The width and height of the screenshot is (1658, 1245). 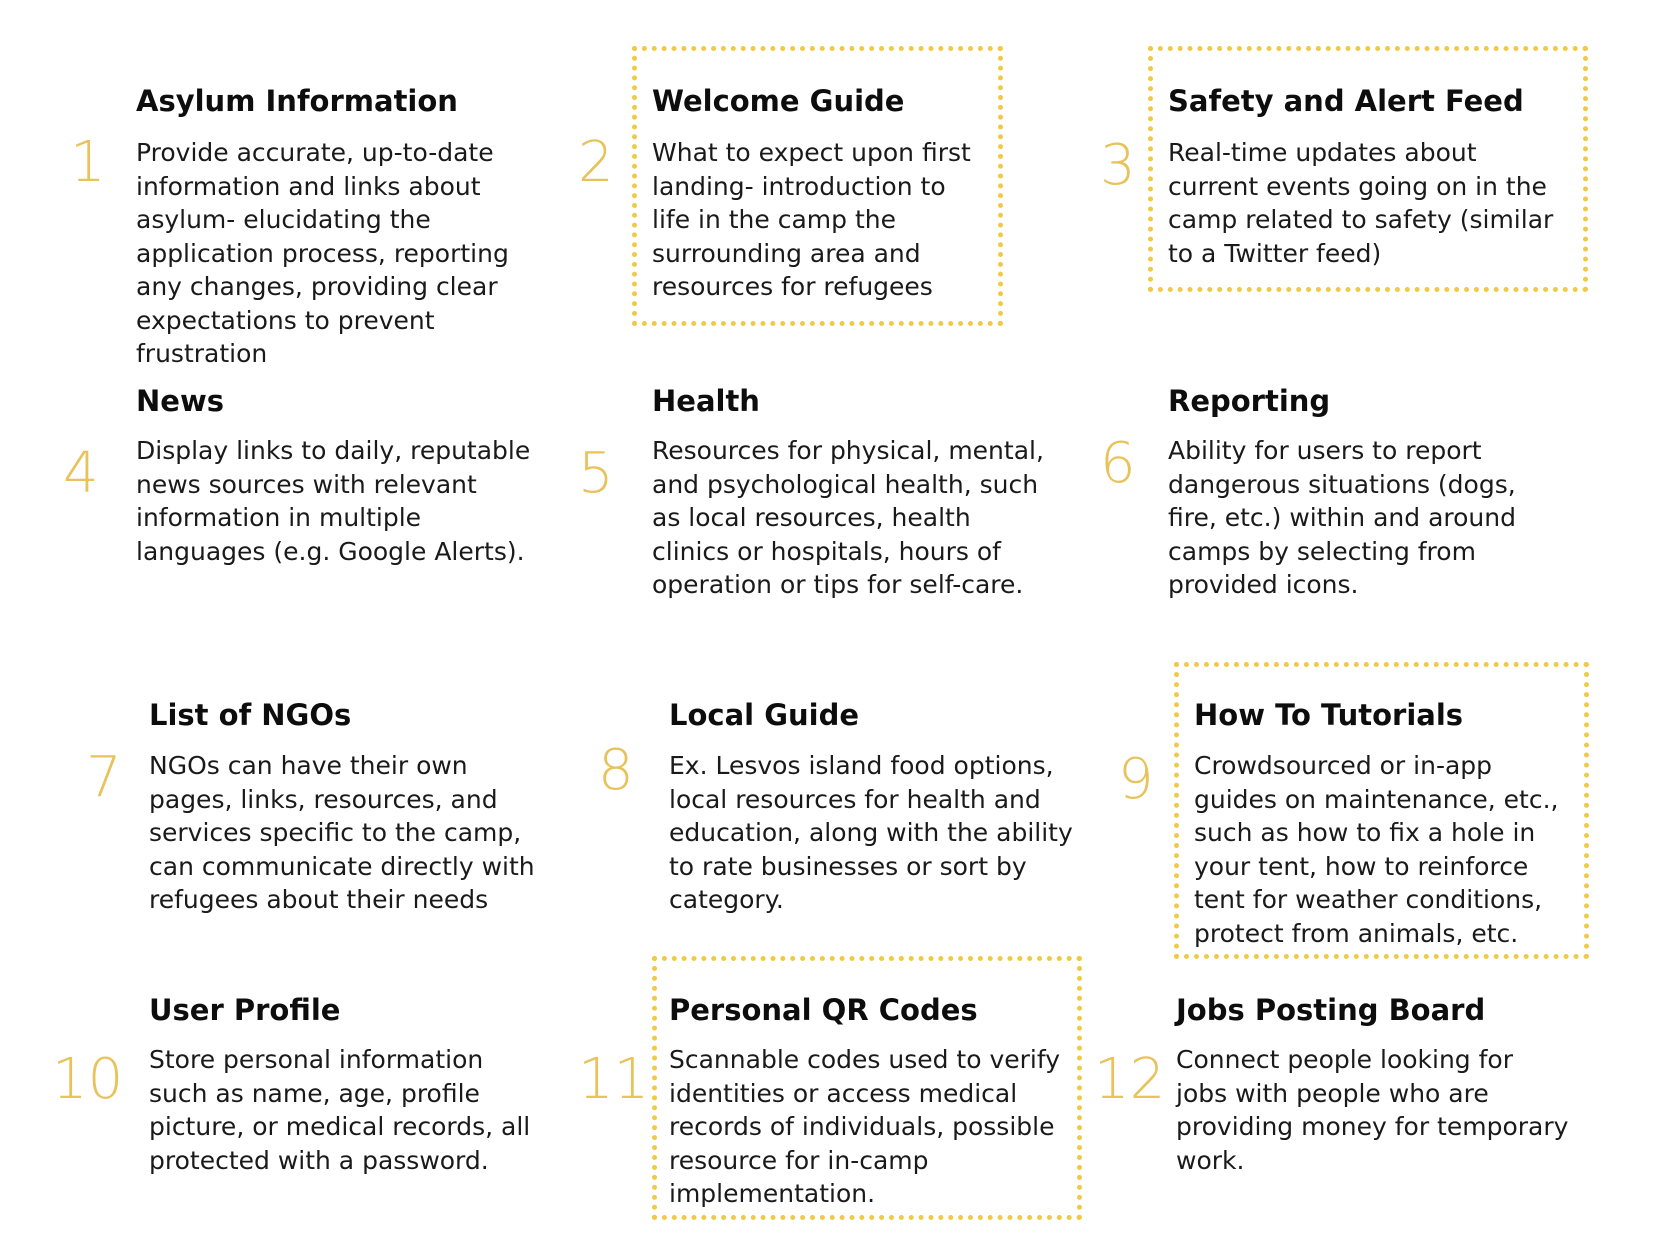 What do you see at coordinates (778, 101) in the screenshot?
I see `feature-title: Welcome Guide` at bounding box center [778, 101].